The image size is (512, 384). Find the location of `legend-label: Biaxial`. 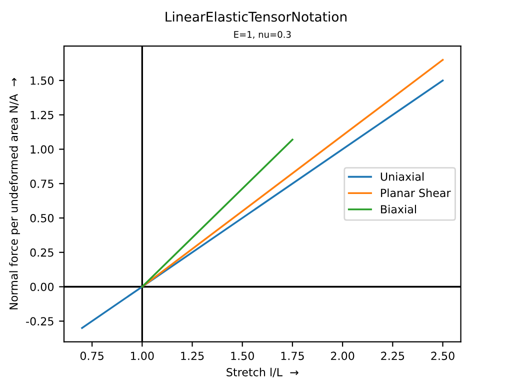

legend-label: Biaxial is located at coordinates (398, 209).